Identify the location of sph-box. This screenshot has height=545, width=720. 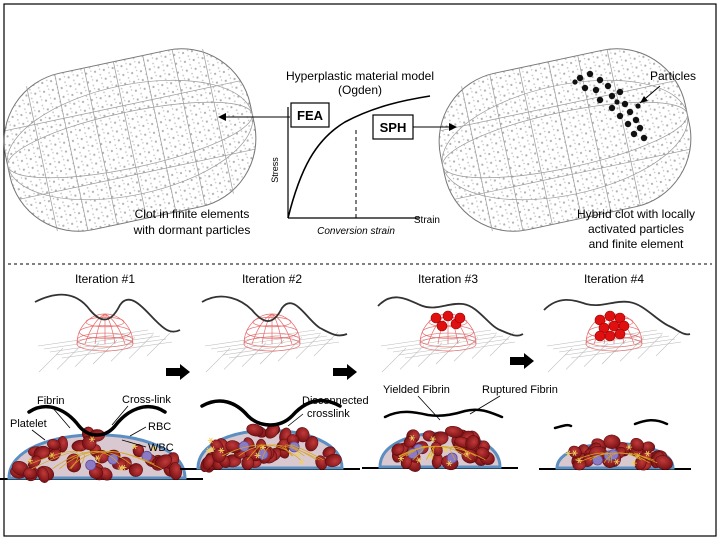
(393, 127).